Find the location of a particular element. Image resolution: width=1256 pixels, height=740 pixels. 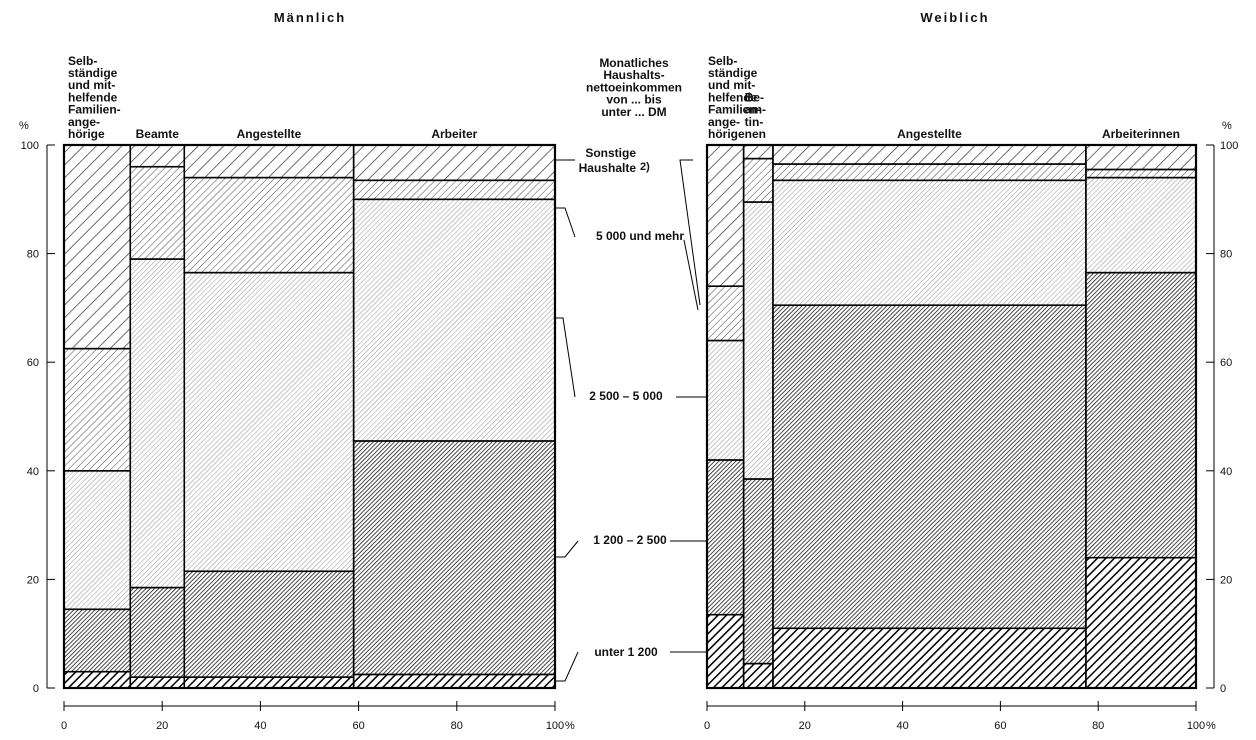

legend-footnote-mark: 2) is located at coordinates (645, 167).